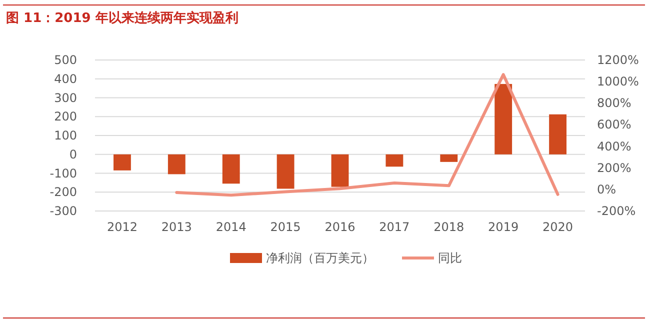 The image size is (648, 325). Describe the element at coordinates (618, 81) in the screenshot. I see `y2-tick-label: 1000%` at that location.